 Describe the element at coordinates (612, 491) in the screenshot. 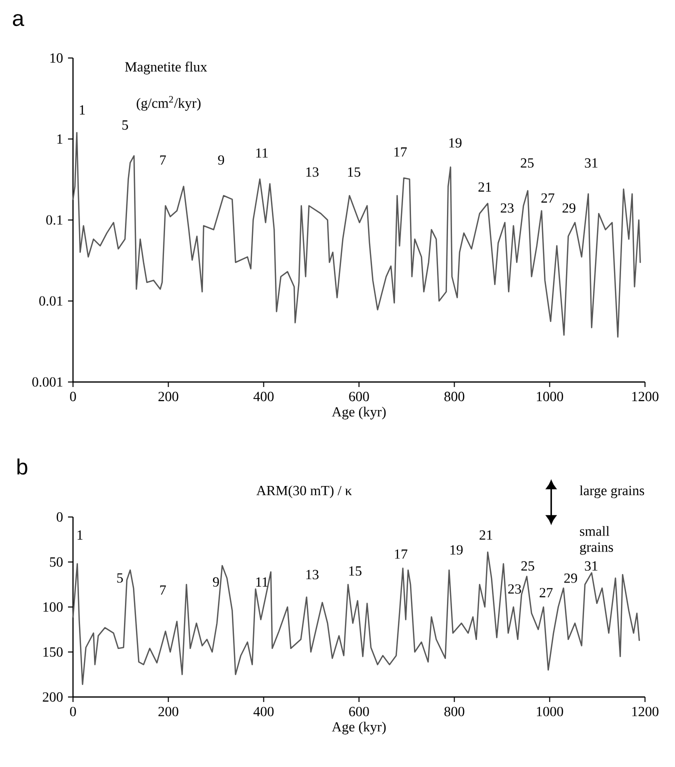

I see `text: large grains` at that location.